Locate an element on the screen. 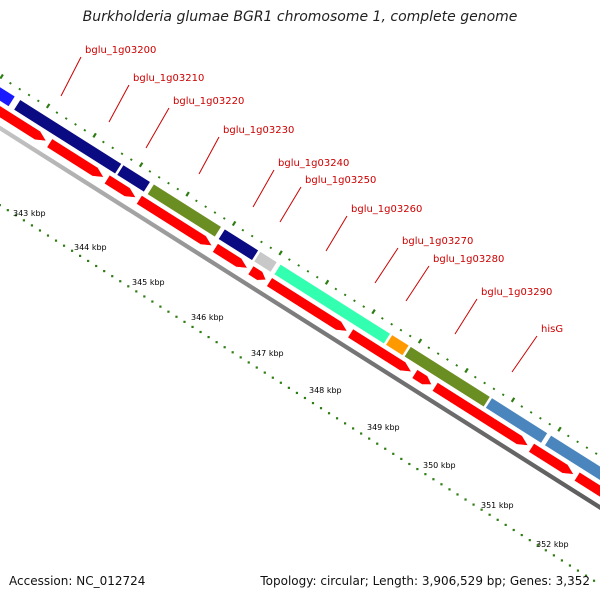 This screenshot has width=600, height=600. kbp-label: 343 kbp is located at coordinates (29, 213).